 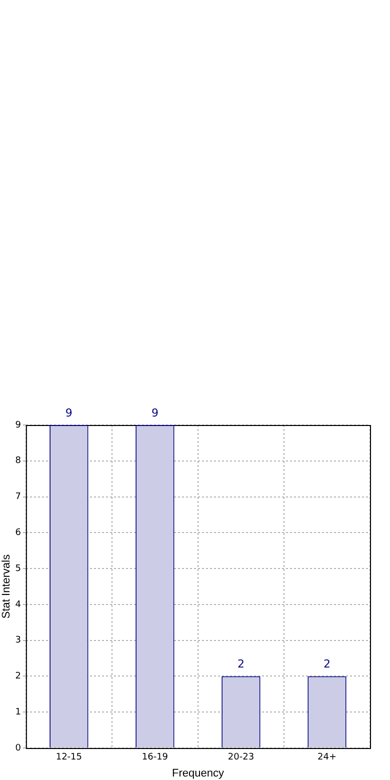 I want to click on x-tick-label: 20-23, so click(x=241, y=757).